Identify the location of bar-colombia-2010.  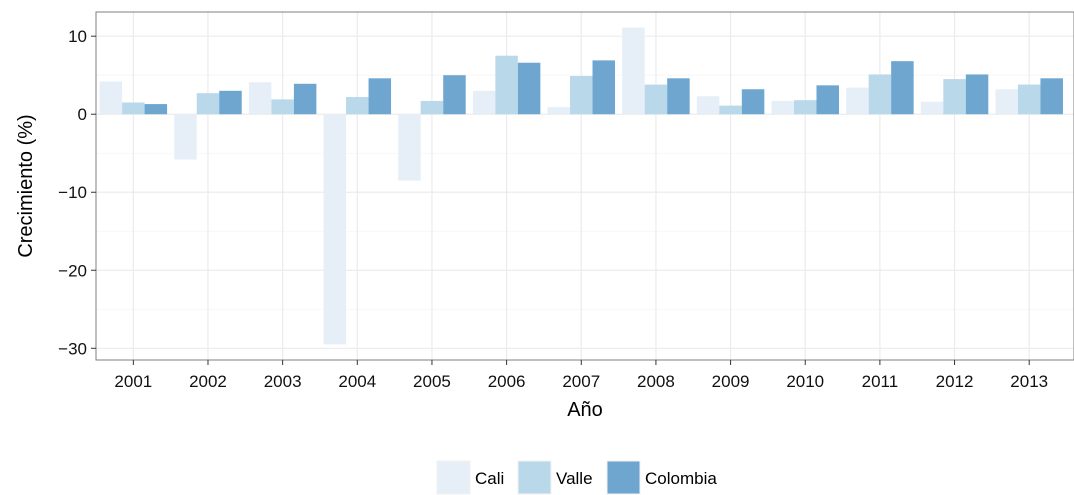
(827, 100).